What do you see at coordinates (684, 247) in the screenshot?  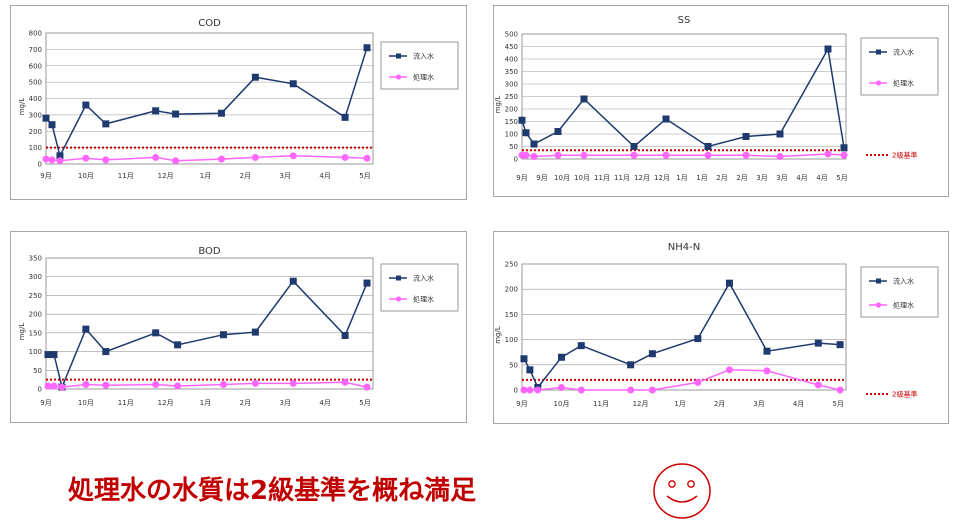 I see `chart-title: NH4-N` at bounding box center [684, 247].